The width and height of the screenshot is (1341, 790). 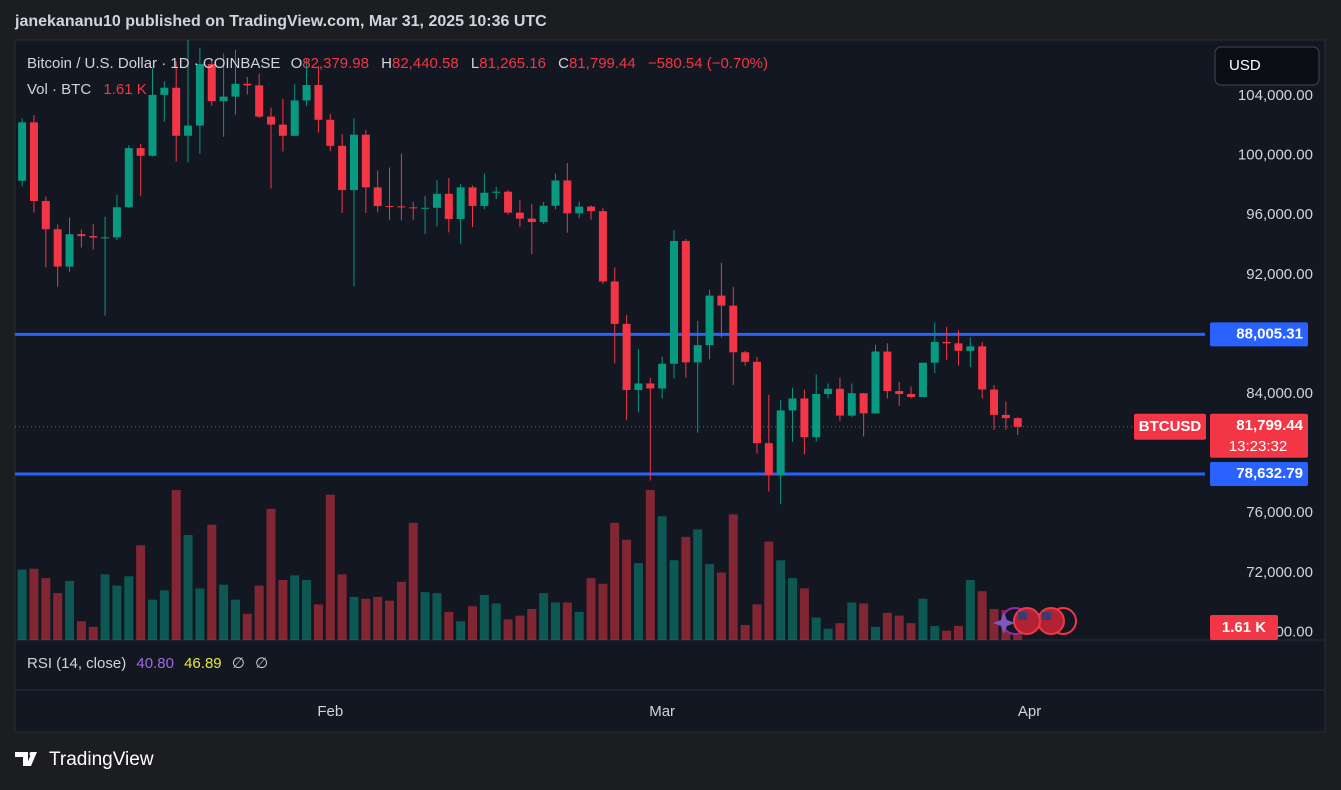 What do you see at coordinates (1258, 446) in the screenshot?
I see `countdown-label: 13:23:32` at bounding box center [1258, 446].